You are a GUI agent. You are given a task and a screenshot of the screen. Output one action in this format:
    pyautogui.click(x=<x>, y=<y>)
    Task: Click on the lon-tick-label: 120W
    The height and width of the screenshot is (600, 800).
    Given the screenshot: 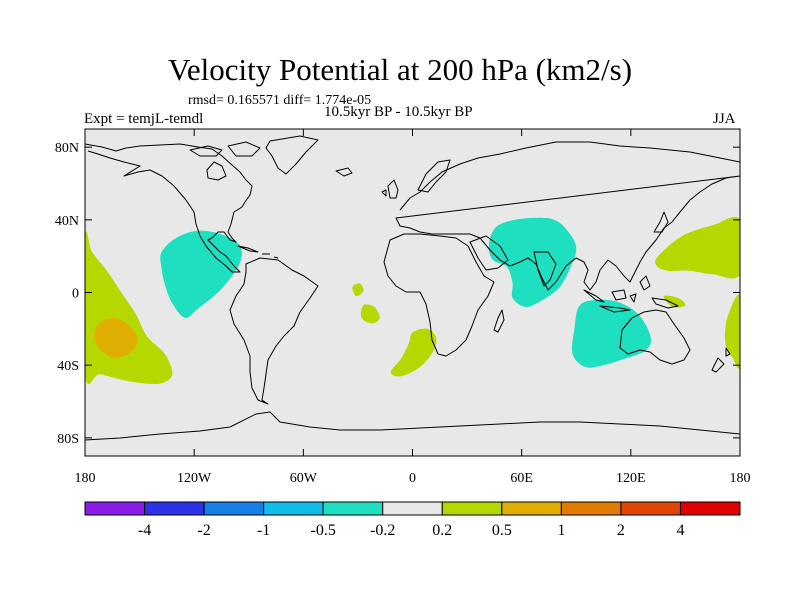 What is the action you would take?
    pyautogui.click(x=194, y=478)
    